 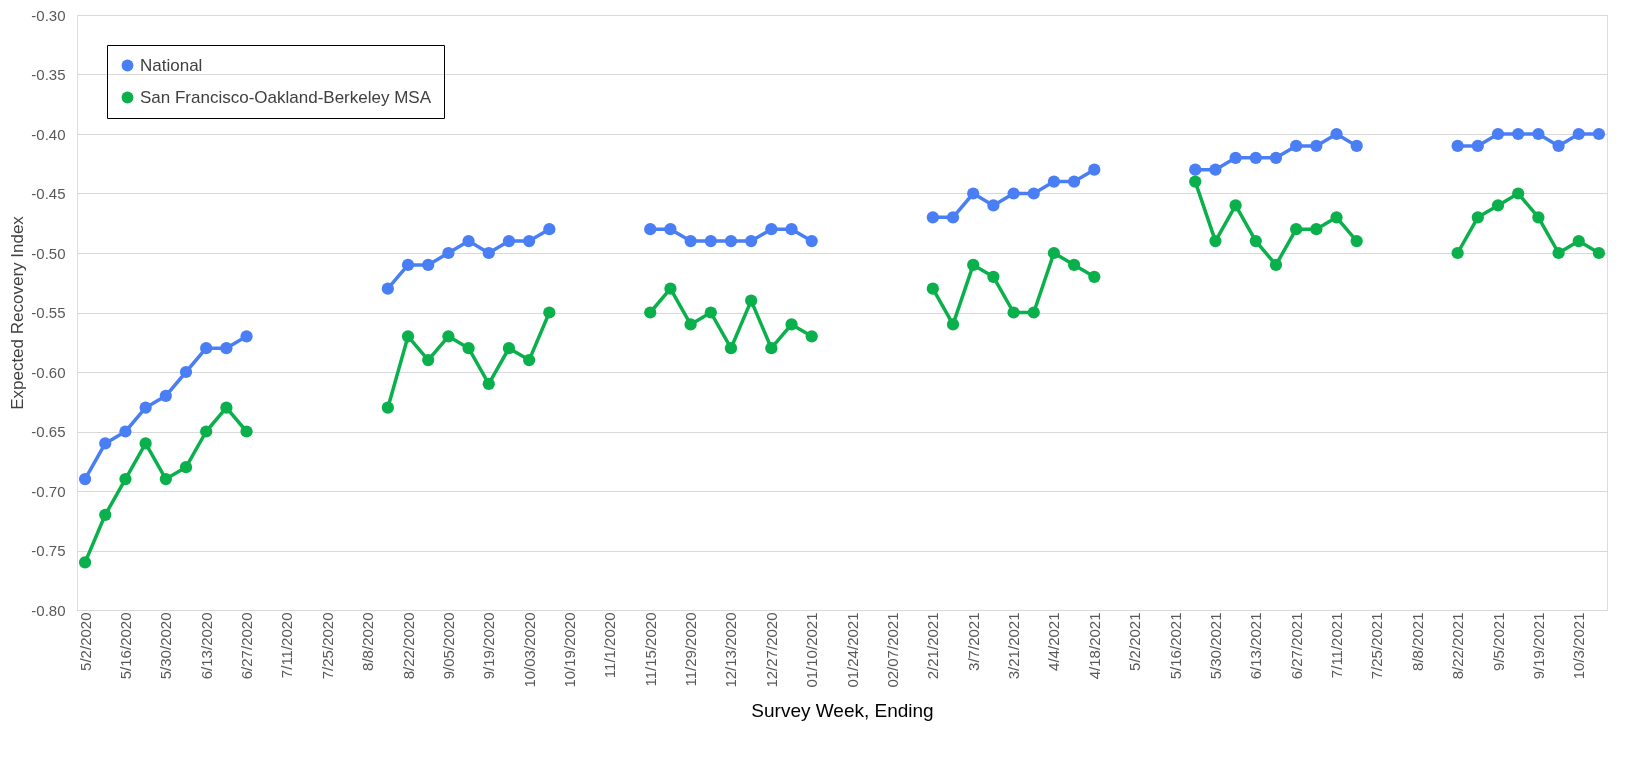 I want to click on y-tick-label: -0.70, so click(x=48, y=491).